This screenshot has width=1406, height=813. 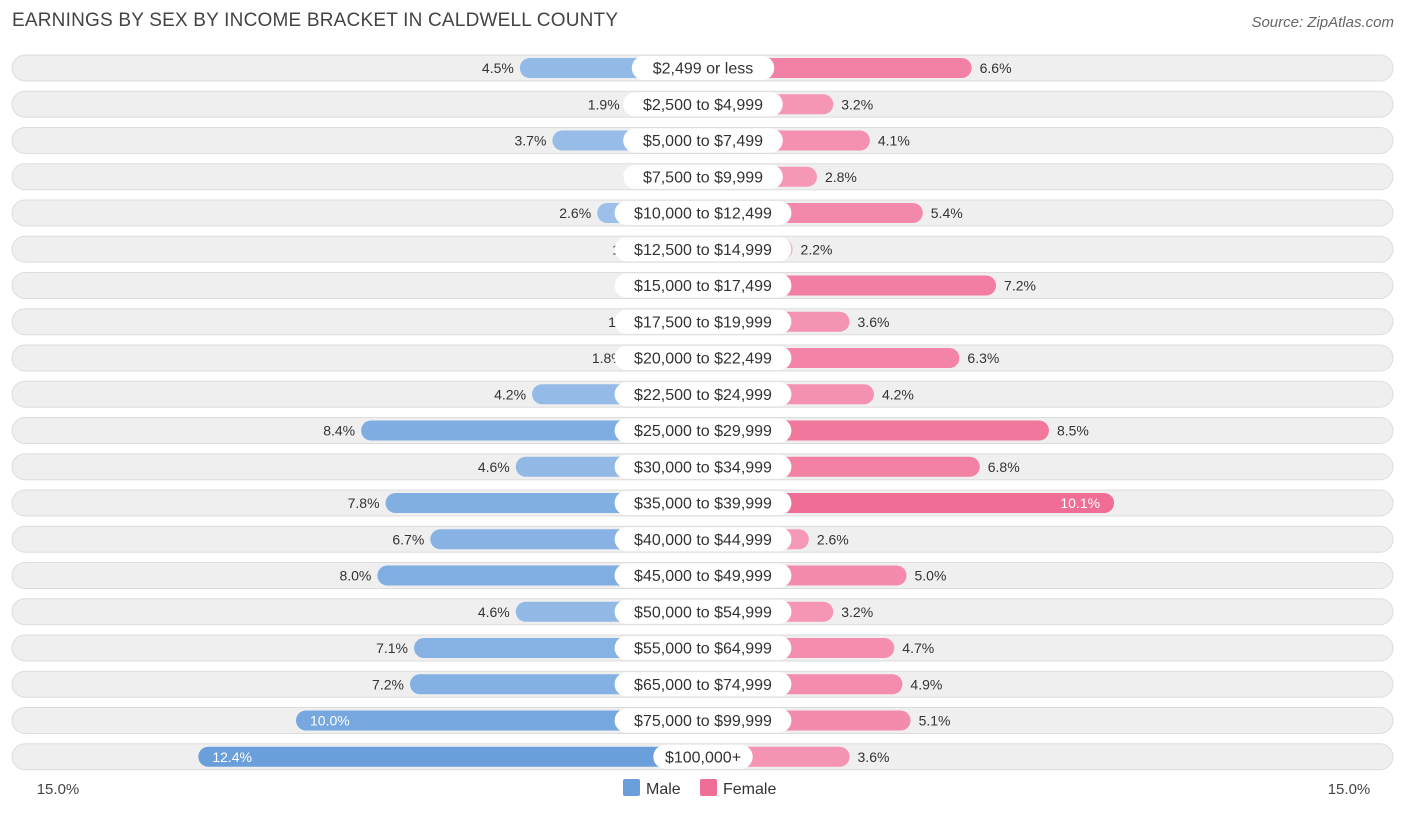 What do you see at coordinates (996, 68) in the screenshot?
I see `value-label-female: 6.6%` at bounding box center [996, 68].